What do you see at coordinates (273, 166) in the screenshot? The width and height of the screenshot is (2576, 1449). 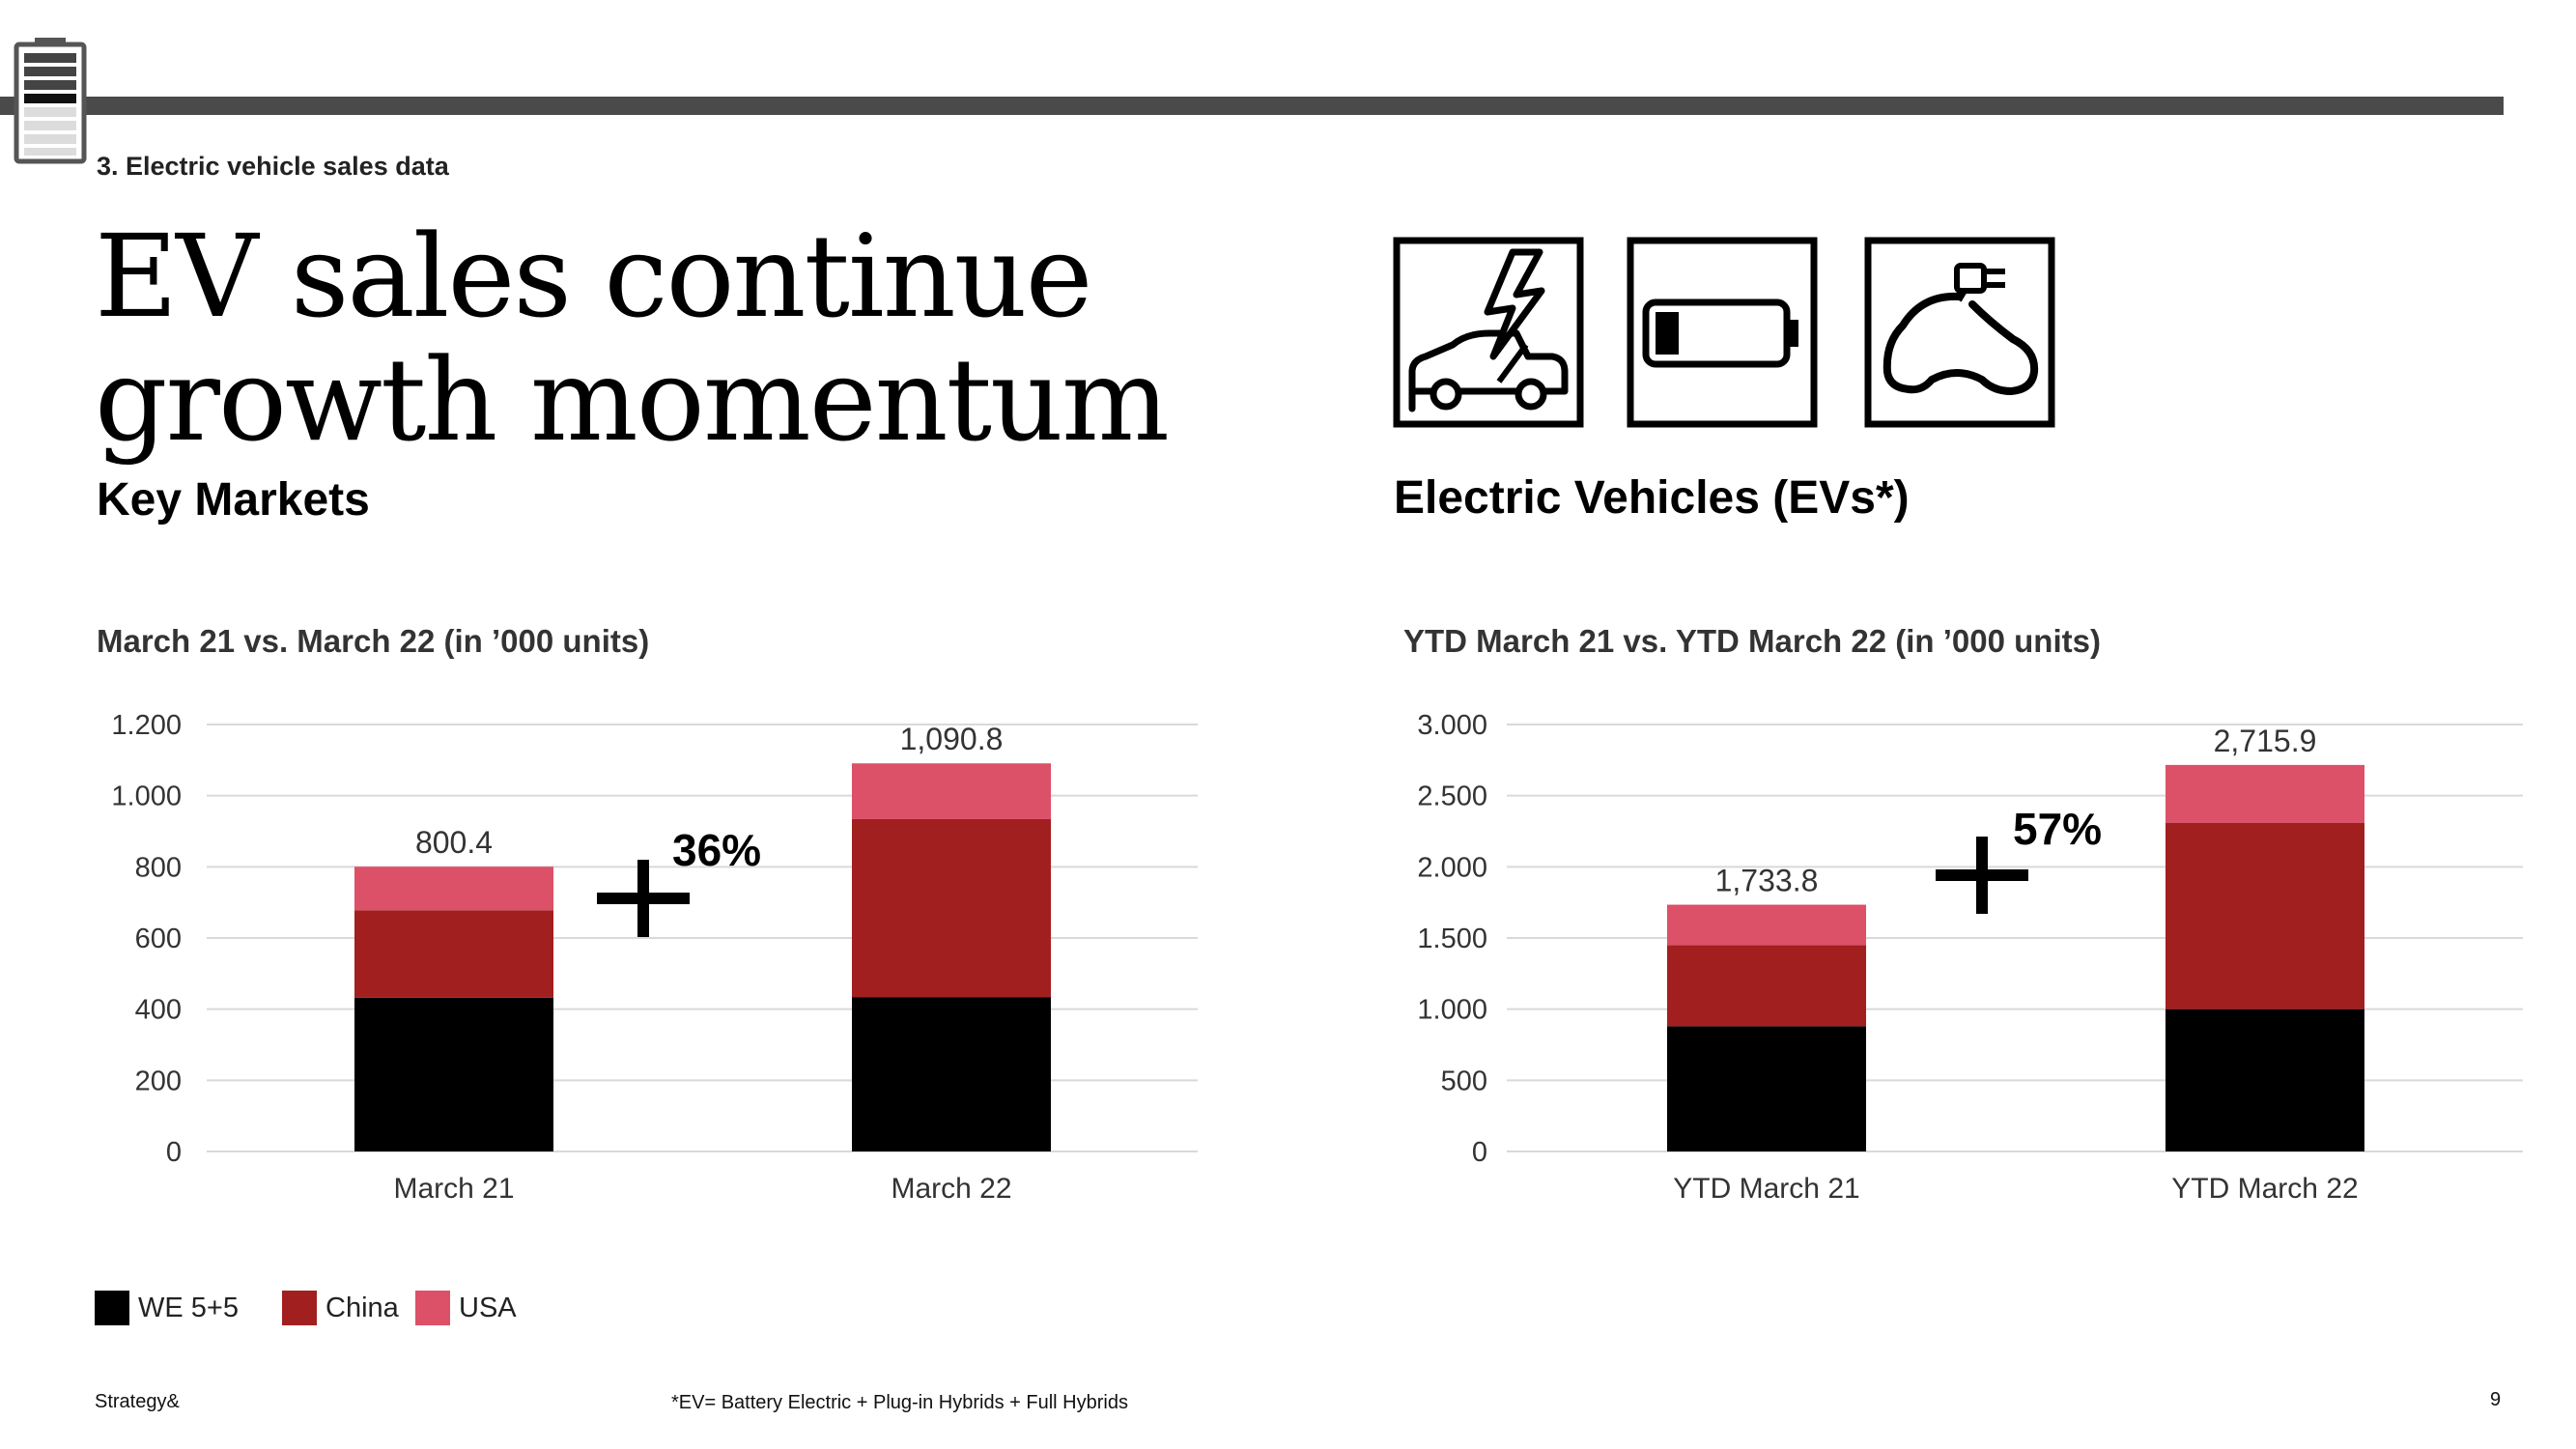 I see `section-label: 3. Electric vehicle sales data` at bounding box center [273, 166].